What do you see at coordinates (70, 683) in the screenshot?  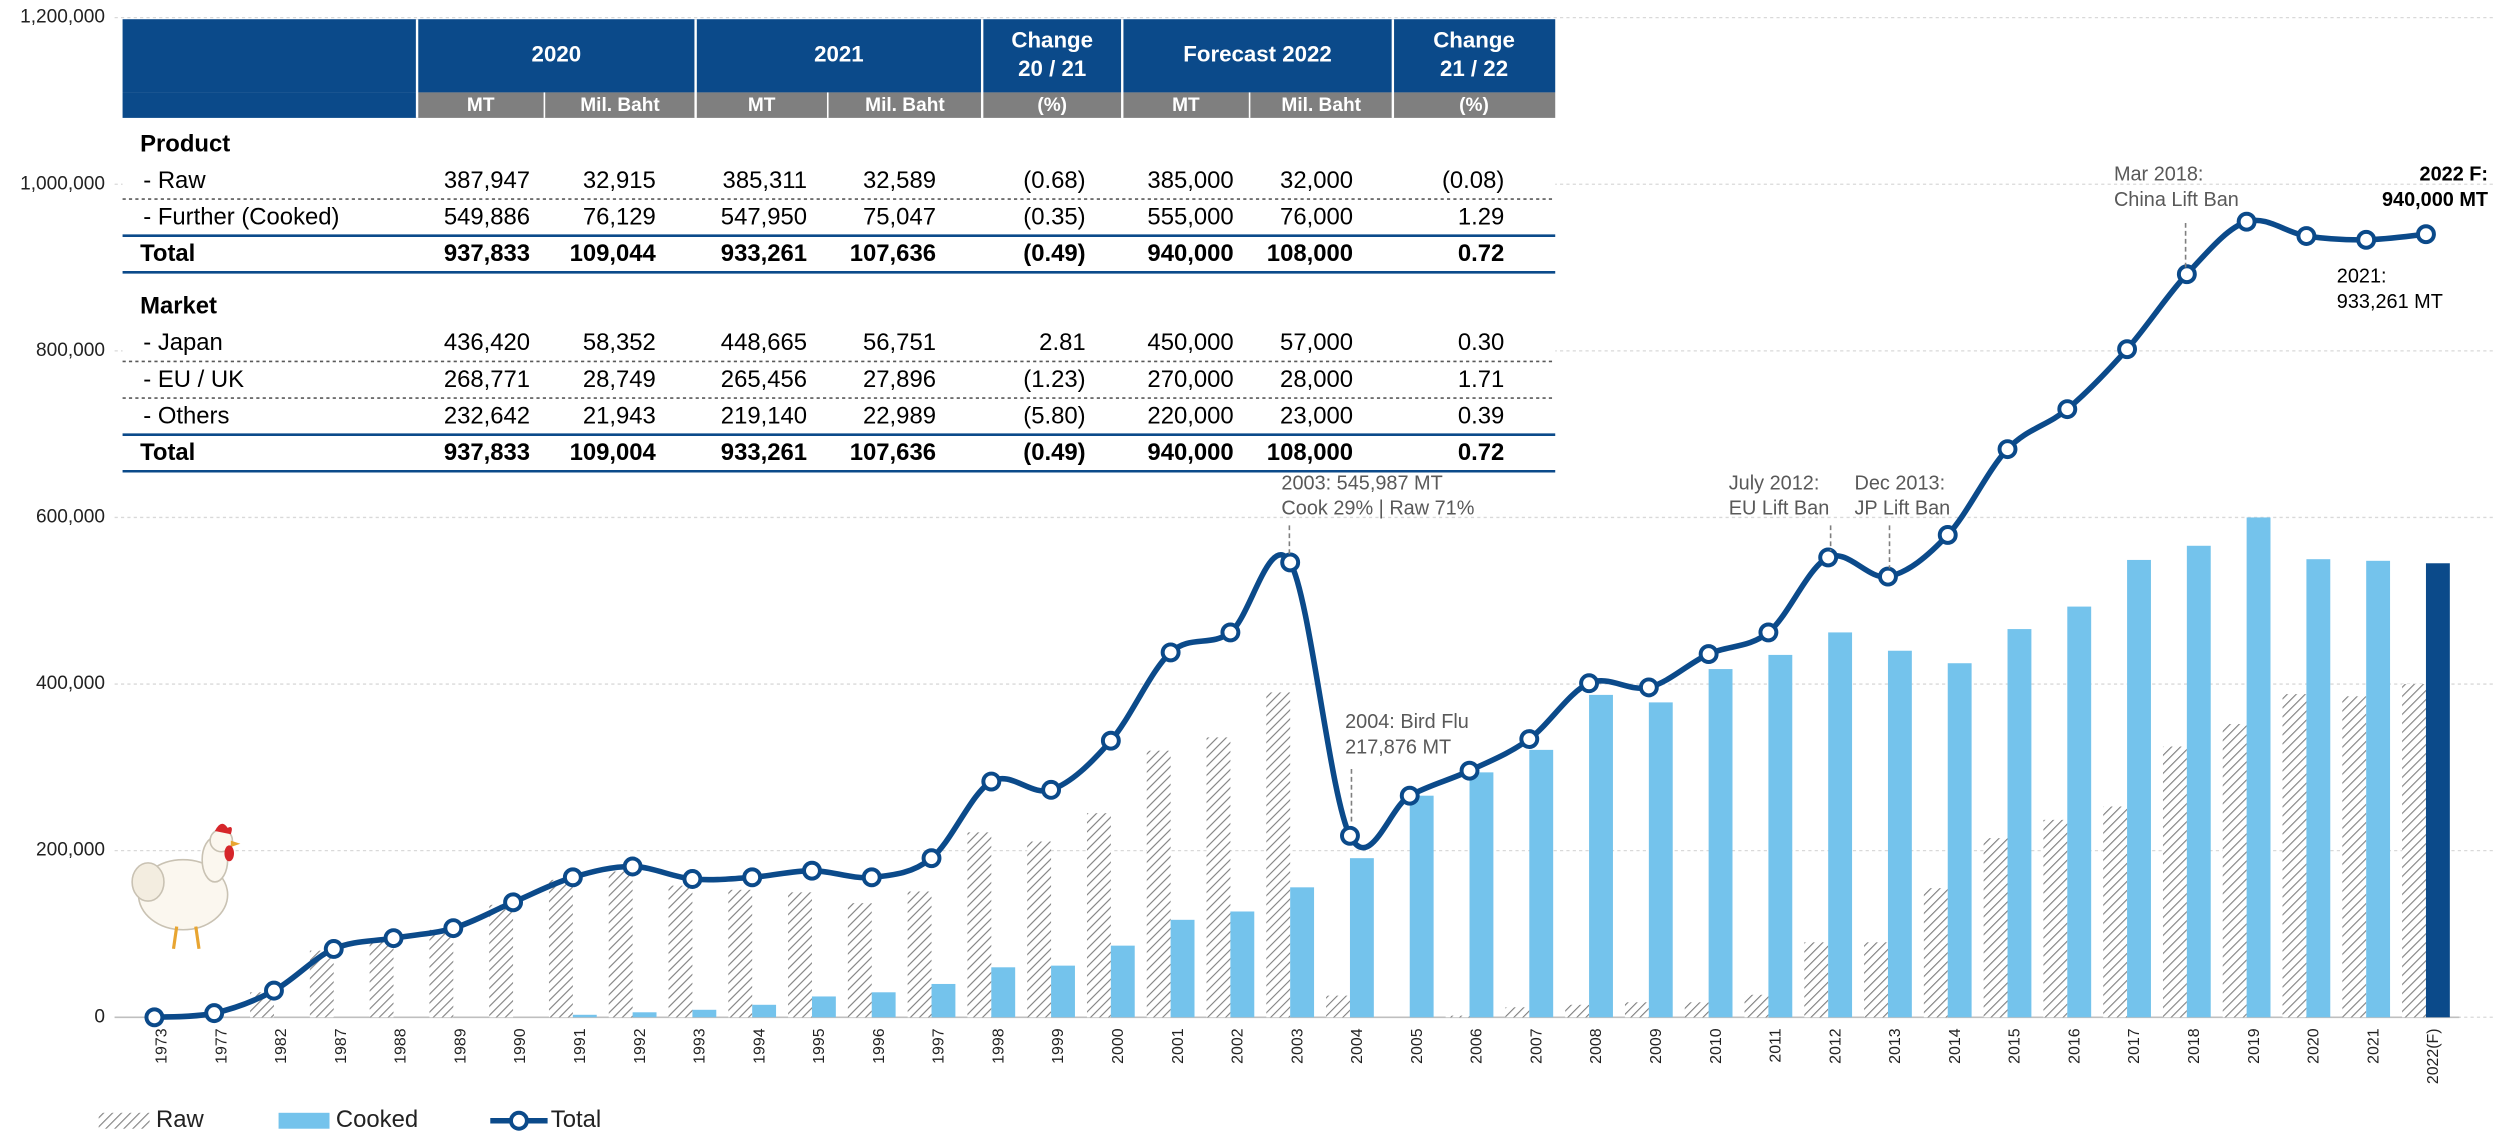 I see `y-tick-label: 400,000` at bounding box center [70, 683].